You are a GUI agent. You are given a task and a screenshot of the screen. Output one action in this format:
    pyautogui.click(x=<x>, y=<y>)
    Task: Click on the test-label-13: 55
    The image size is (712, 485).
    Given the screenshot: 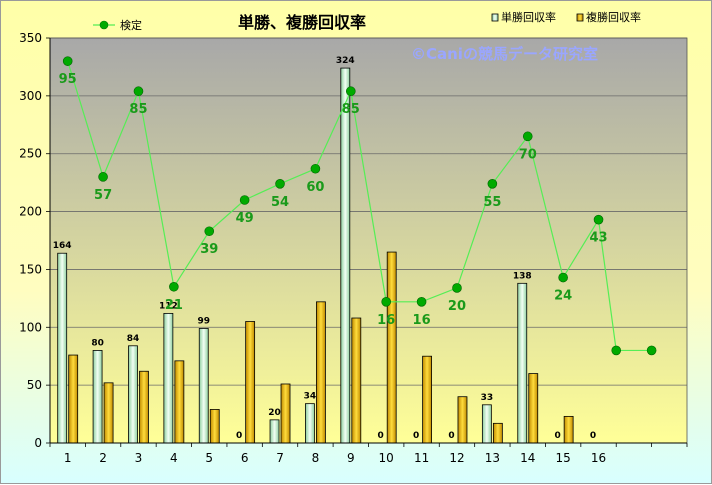 What is the action you would take?
    pyautogui.click(x=492, y=202)
    